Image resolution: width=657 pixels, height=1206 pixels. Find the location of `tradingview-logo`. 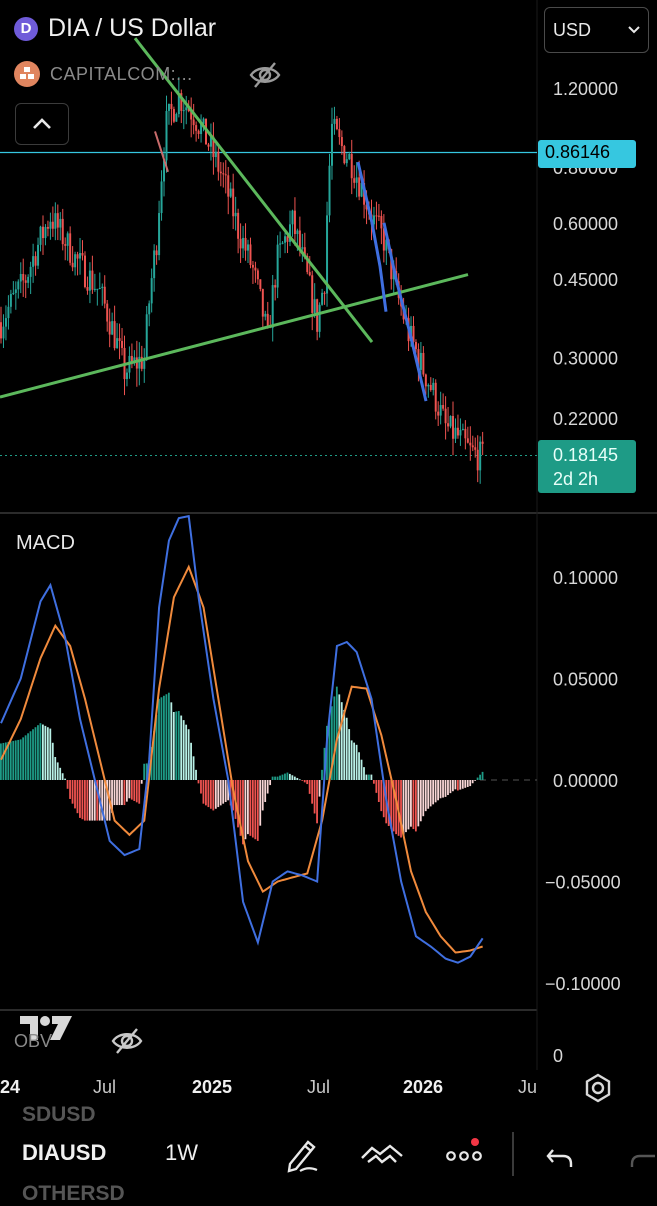

tradingview-logo is located at coordinates (46, 1029).